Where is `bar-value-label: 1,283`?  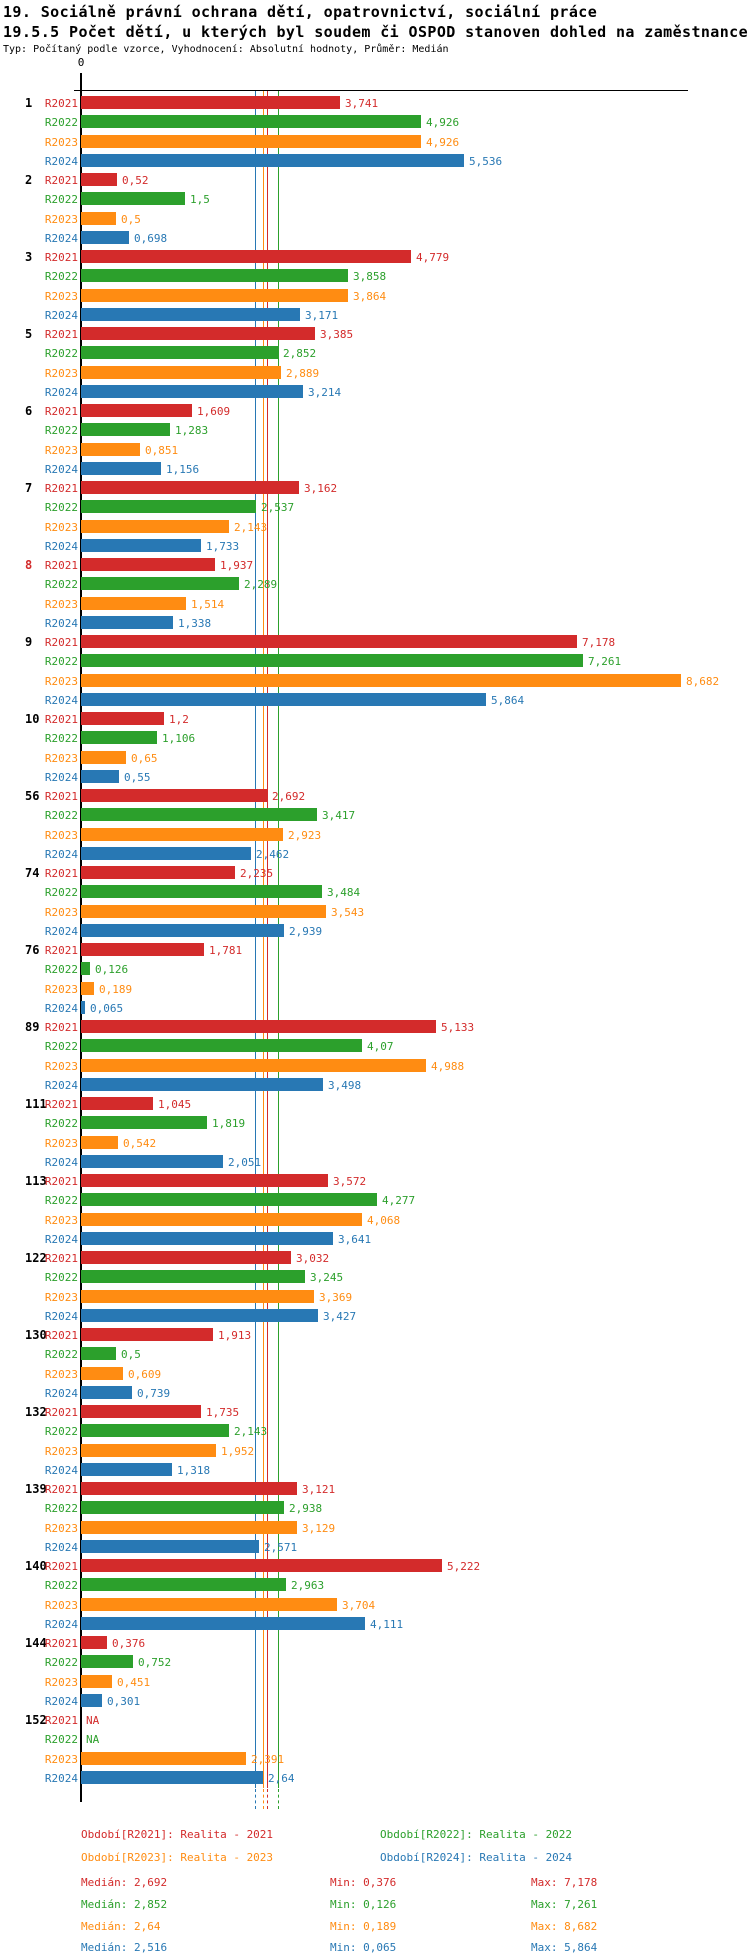 bar-value-label: 1,283 is located at coordinates (192, 430).